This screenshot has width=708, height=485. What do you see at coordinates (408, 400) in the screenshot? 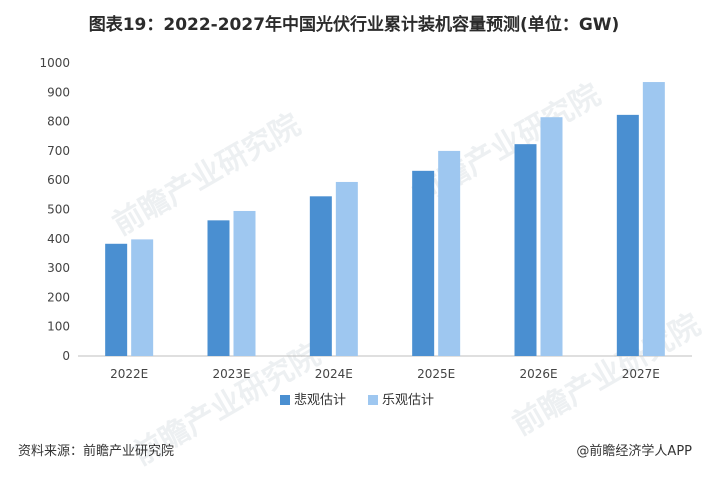
I see `legend-label-optimistic: 乐观估计` at bounding box center [408, 400].